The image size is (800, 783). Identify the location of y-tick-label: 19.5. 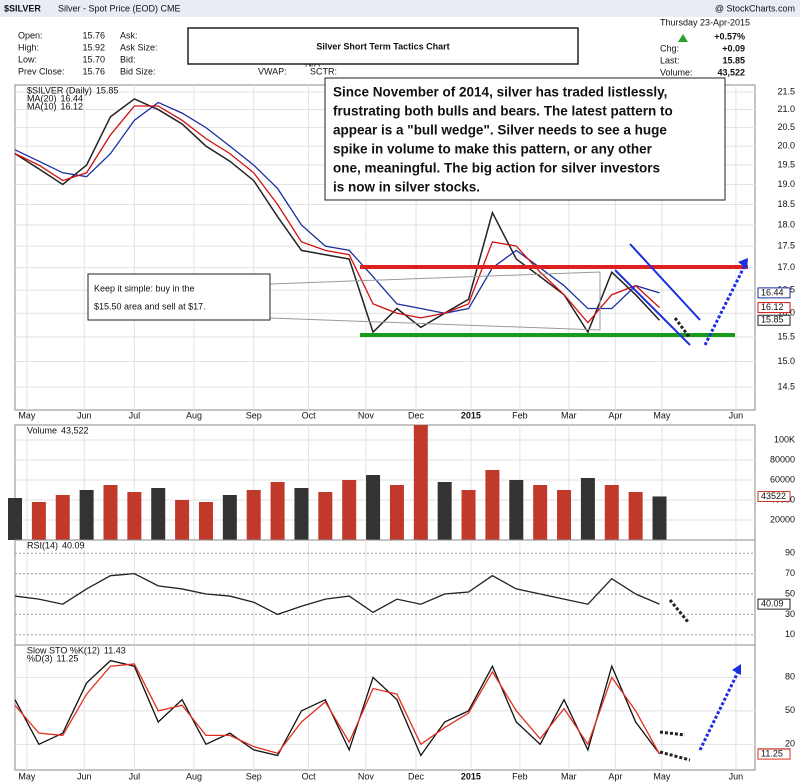
(786, 164).